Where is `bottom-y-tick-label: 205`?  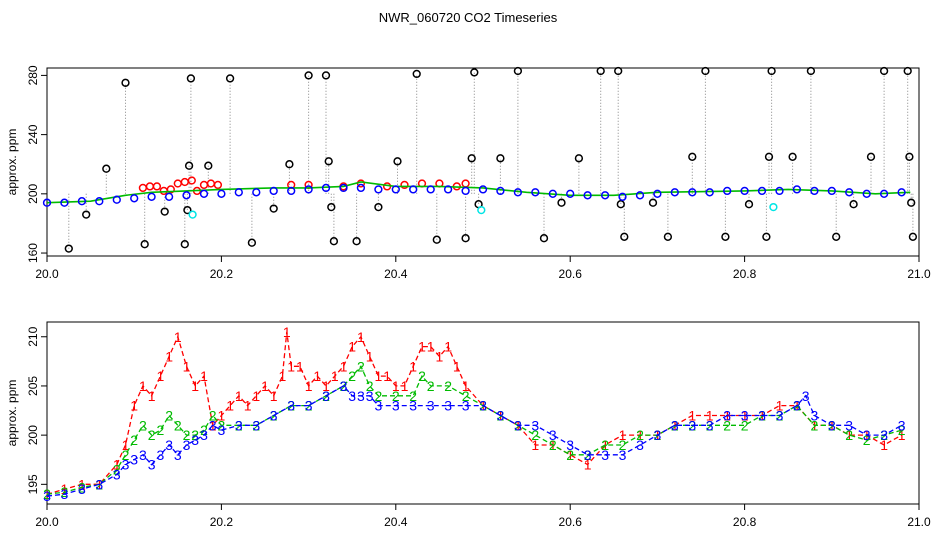
bottom-y-tick-label: 205 is located at coordinates (33, 386).